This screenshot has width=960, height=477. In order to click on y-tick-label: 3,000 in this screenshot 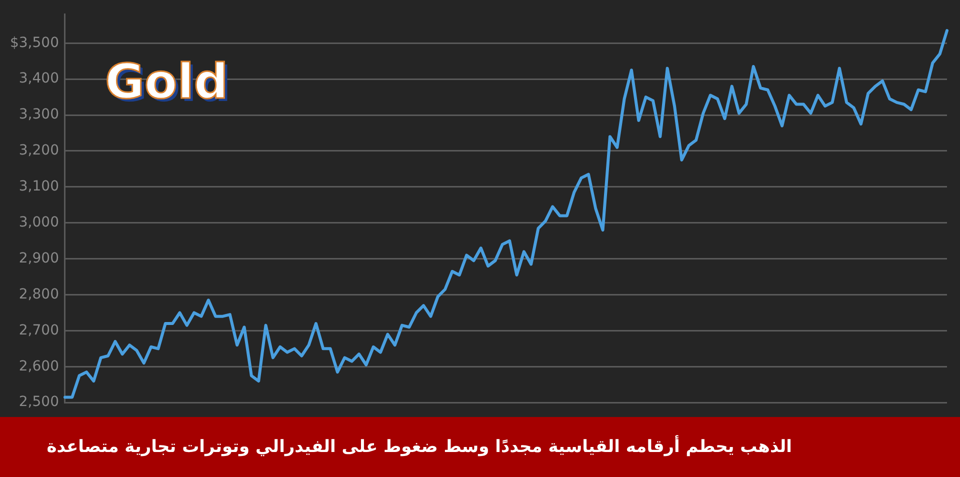, I will do `click(38, 222)`.